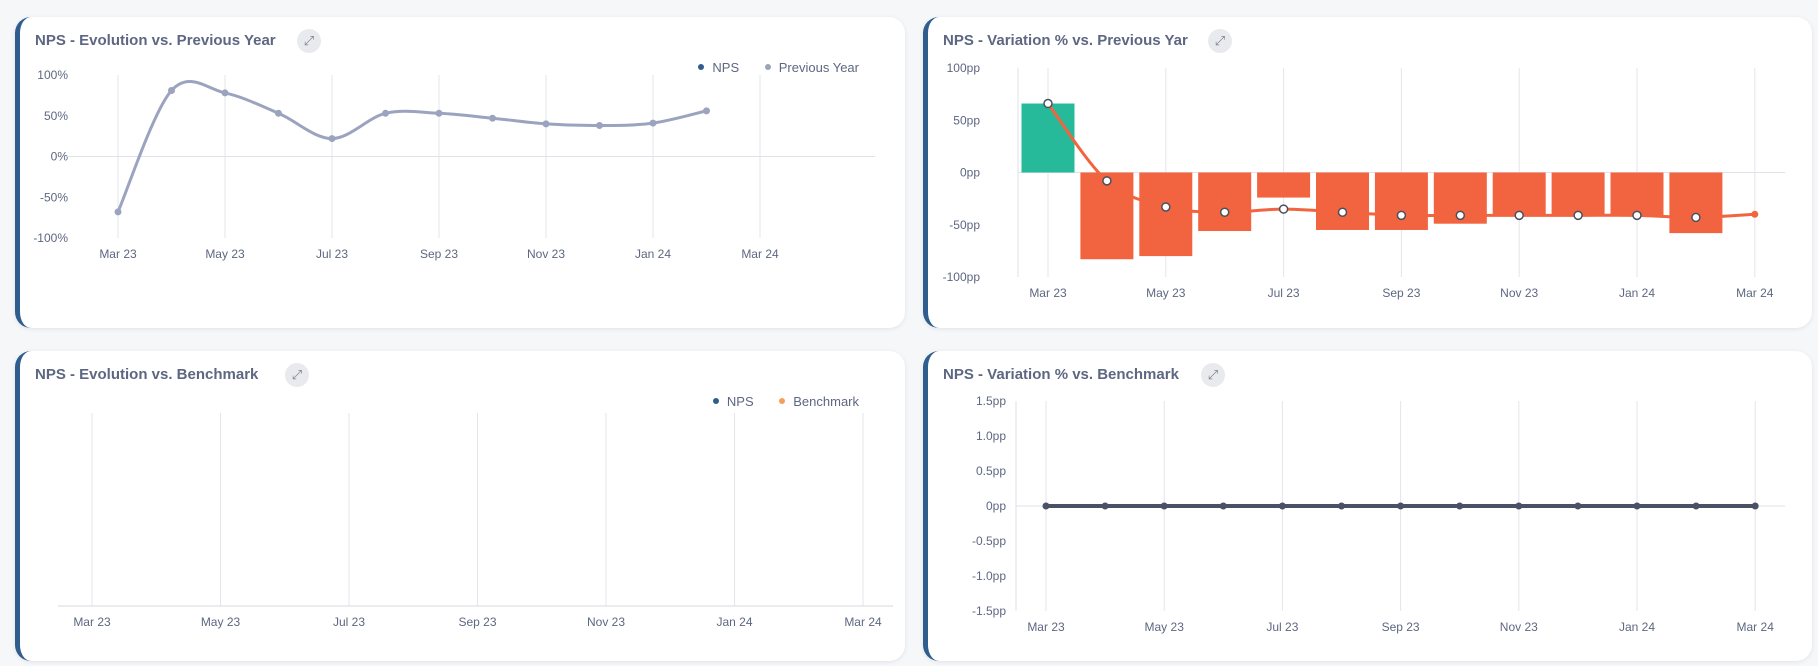 The image size is (1818, 666). I want to click on chart-legend: NPS Previous Year, so click(767, 66).